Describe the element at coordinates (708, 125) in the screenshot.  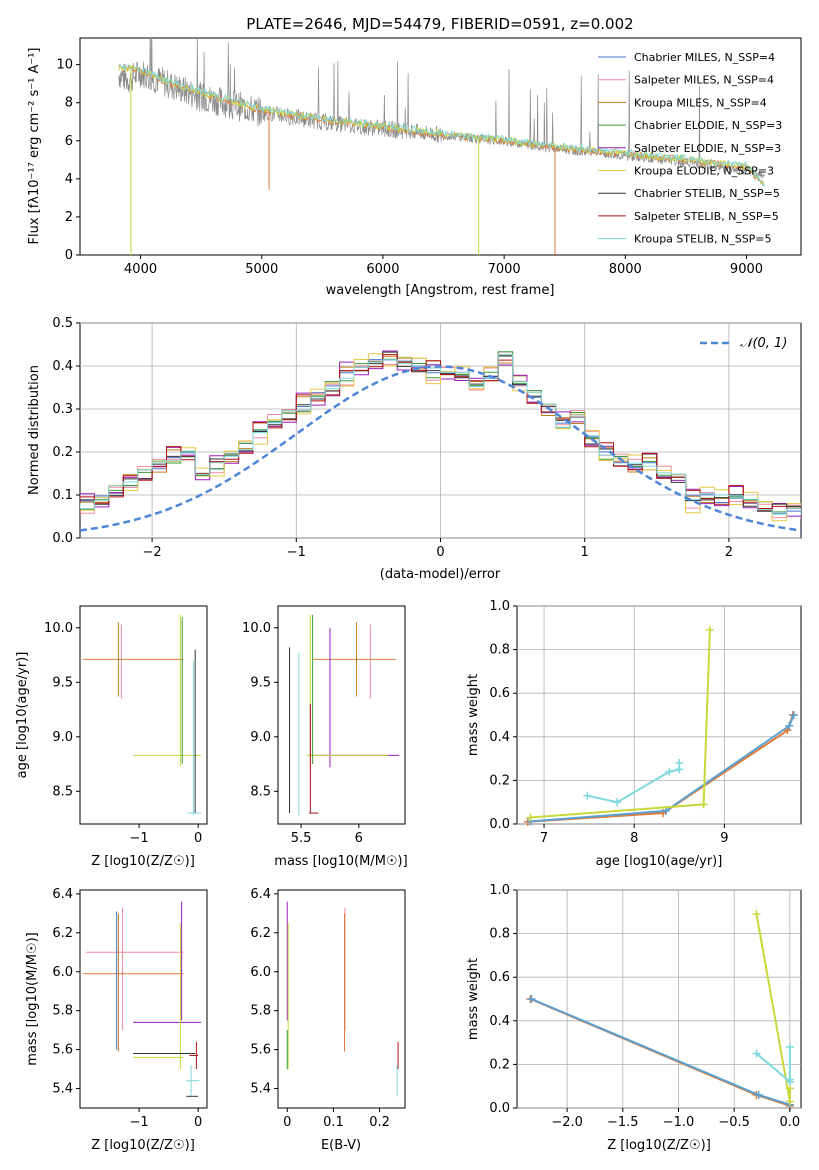
I see `legend-label: Chabrier ELODIE, N_SSP=3` at that location.